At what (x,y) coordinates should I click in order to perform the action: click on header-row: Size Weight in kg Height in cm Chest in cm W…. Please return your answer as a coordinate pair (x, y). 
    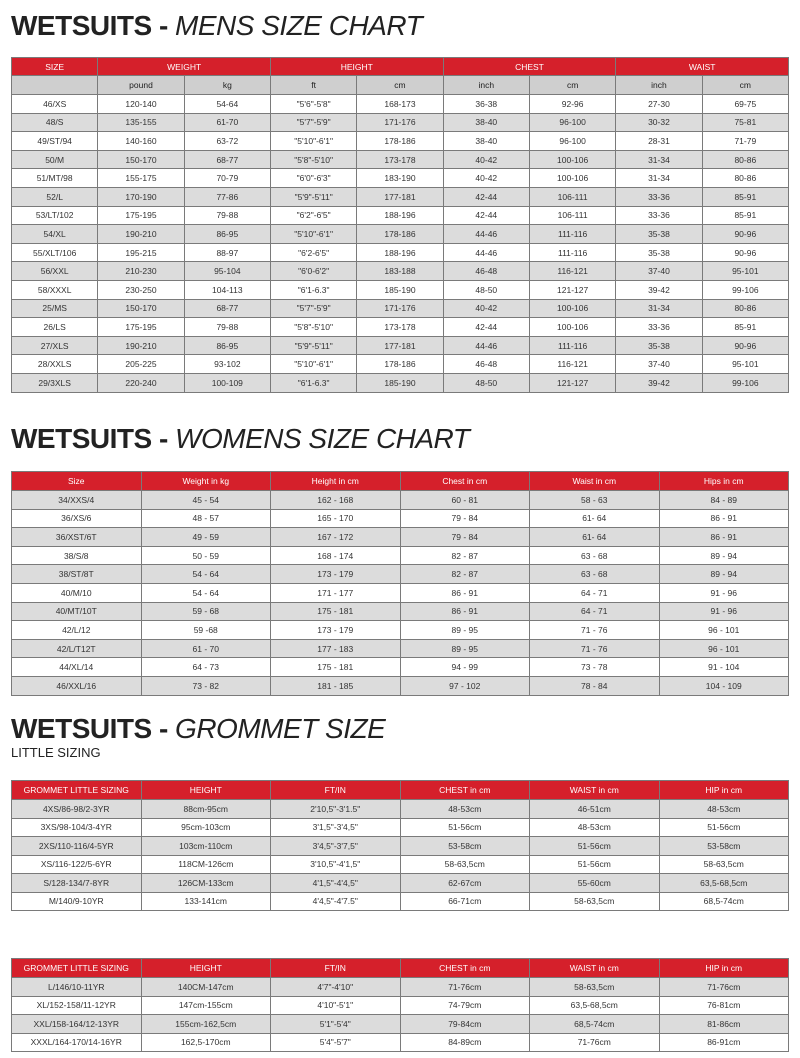
    Looking at the image, I should click on (400, 481).